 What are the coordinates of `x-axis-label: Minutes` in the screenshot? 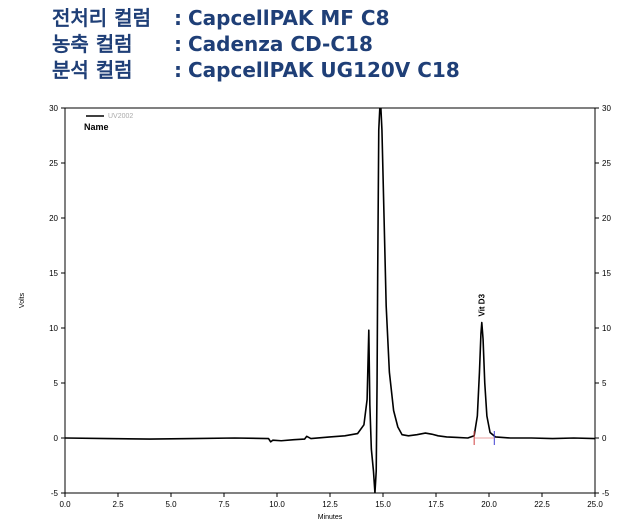 It's located at (330, 517).